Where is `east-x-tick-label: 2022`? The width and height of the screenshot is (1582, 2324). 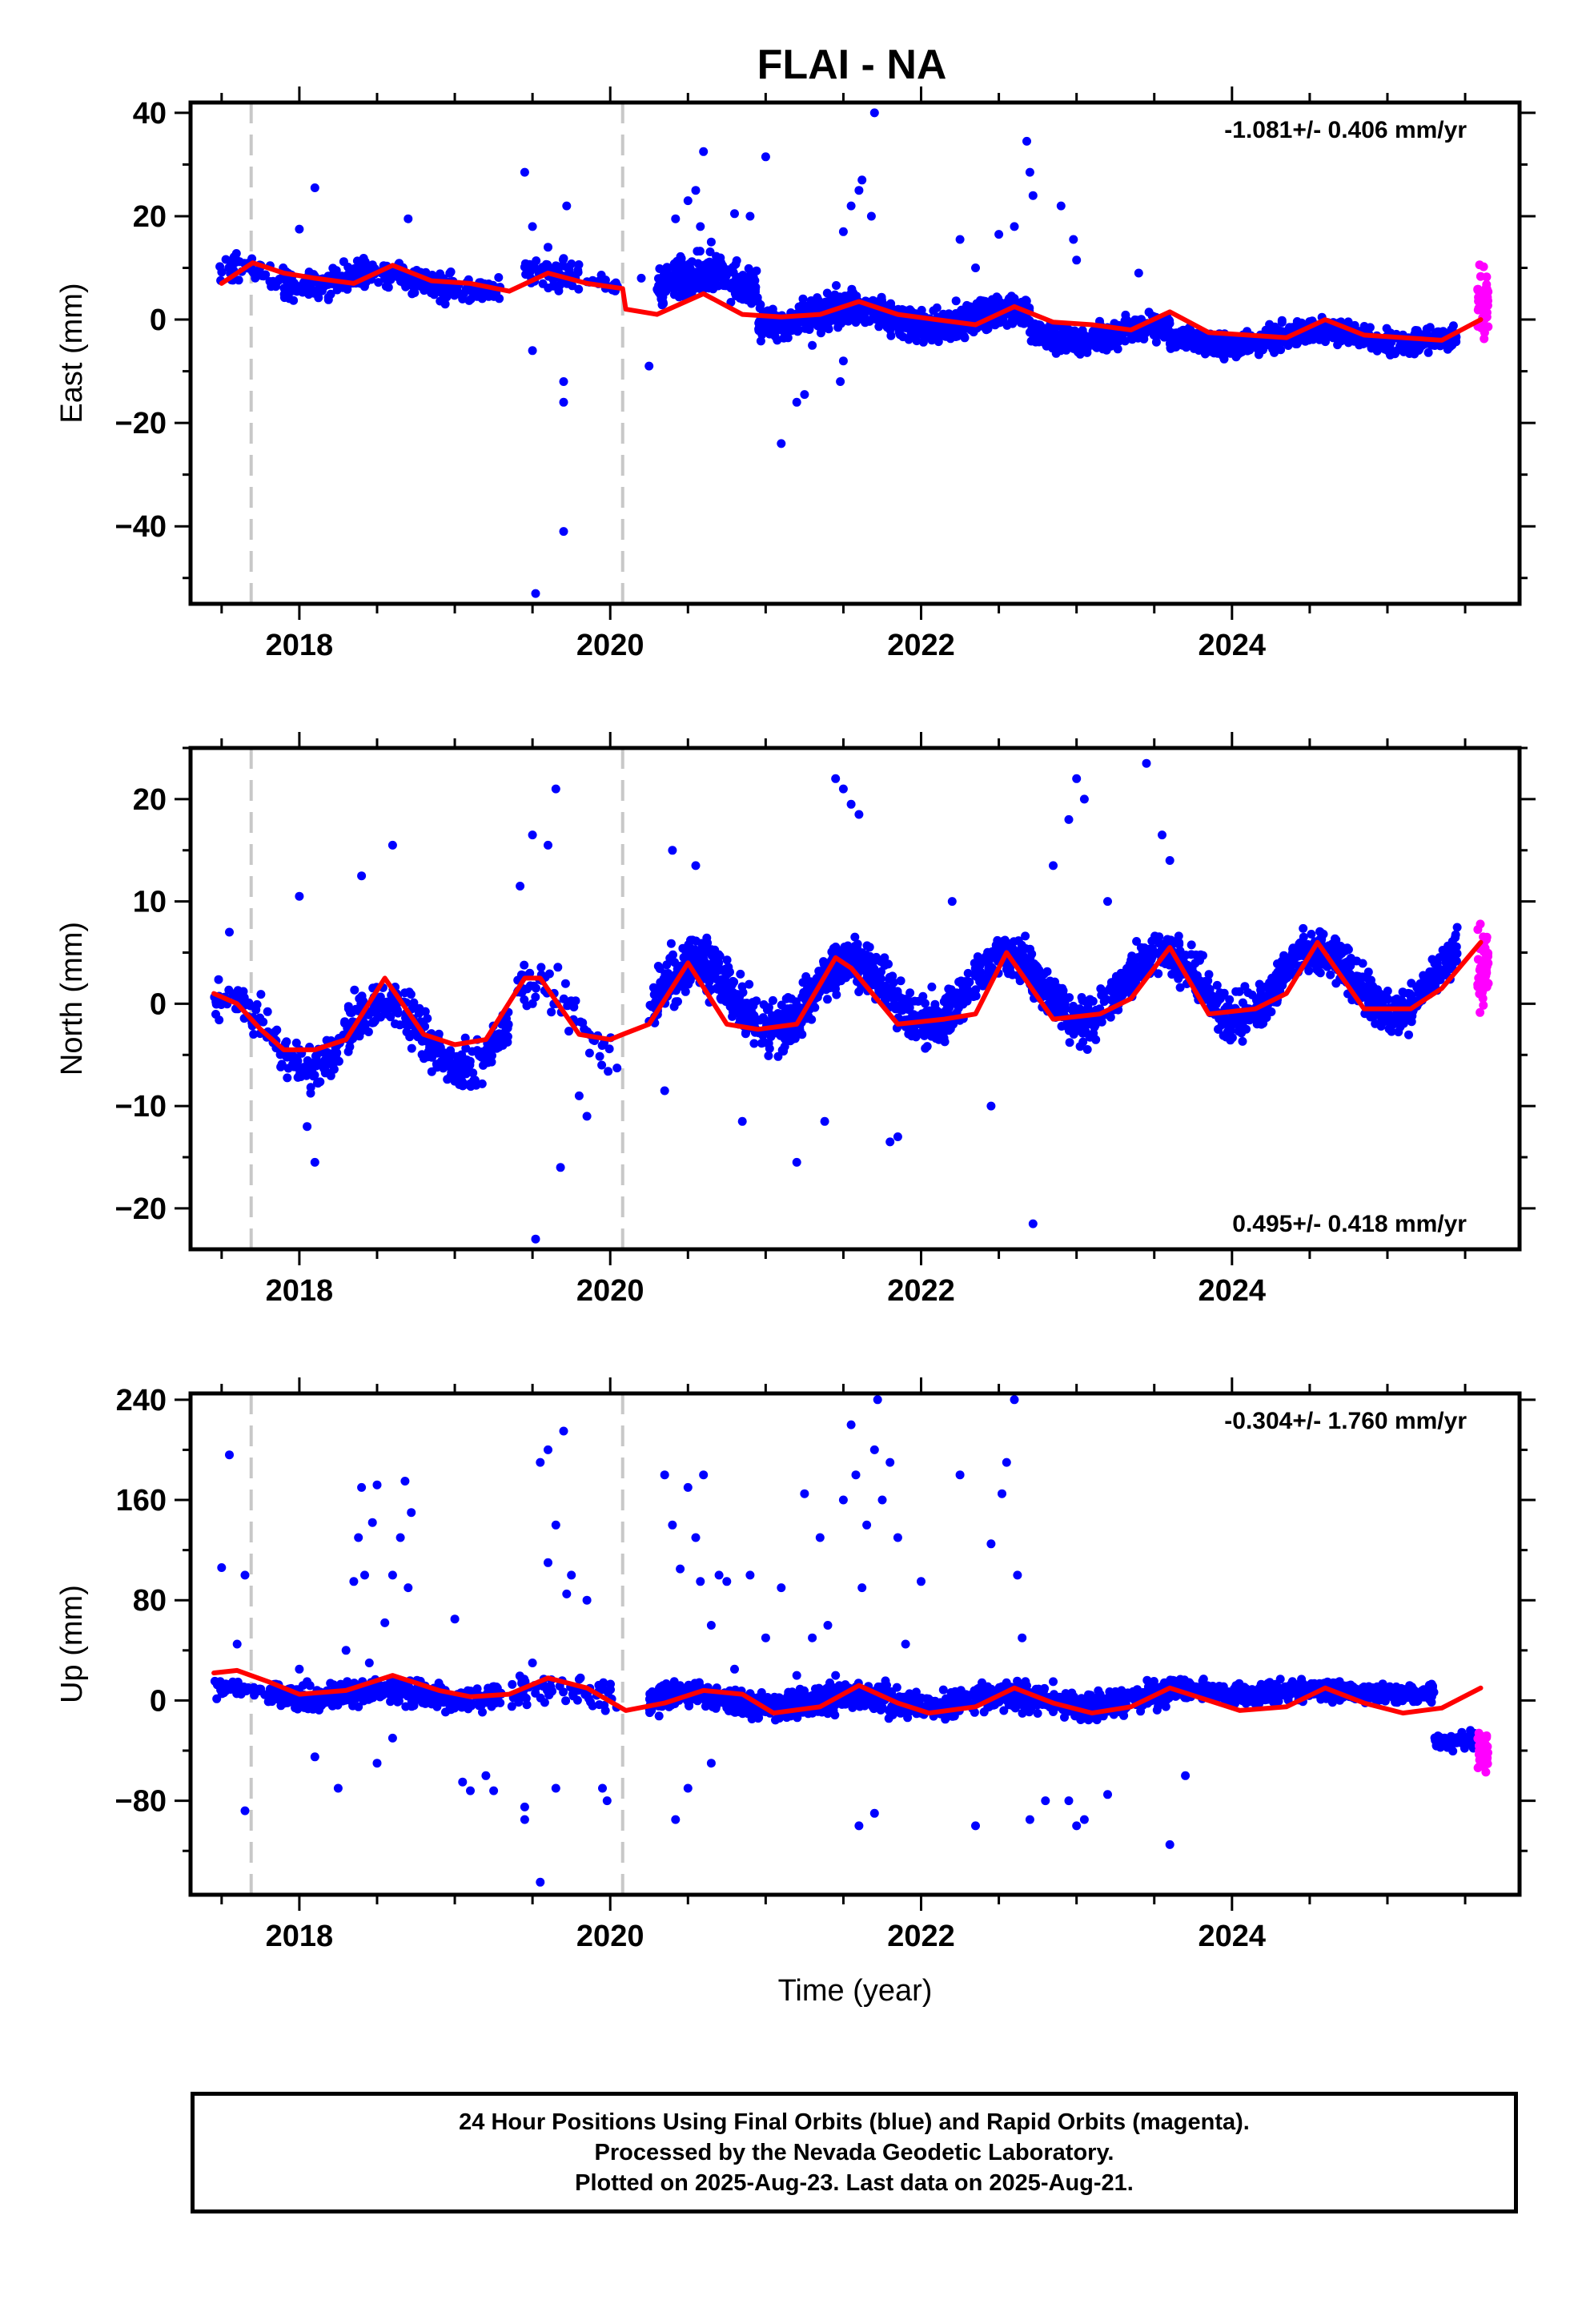
east-x-tick-label: 2022 is located at coordinates (921, 645).